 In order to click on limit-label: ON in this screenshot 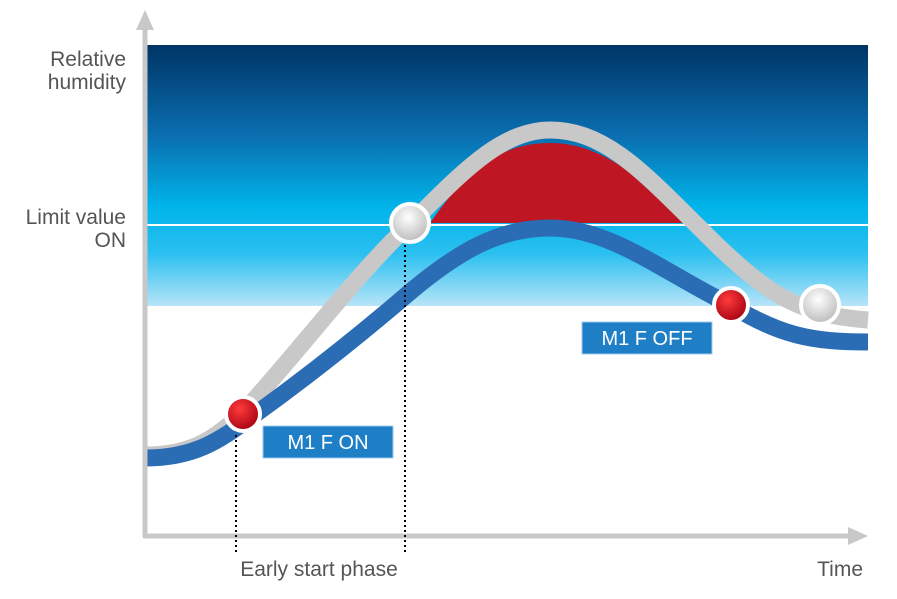, I will do `click(111, 240)`.